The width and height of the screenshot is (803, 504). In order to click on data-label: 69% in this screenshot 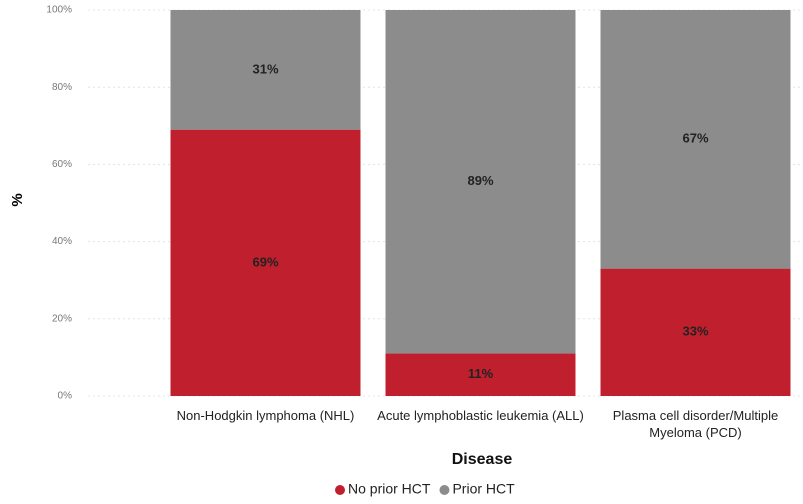, I will do `click(265, 261)`.